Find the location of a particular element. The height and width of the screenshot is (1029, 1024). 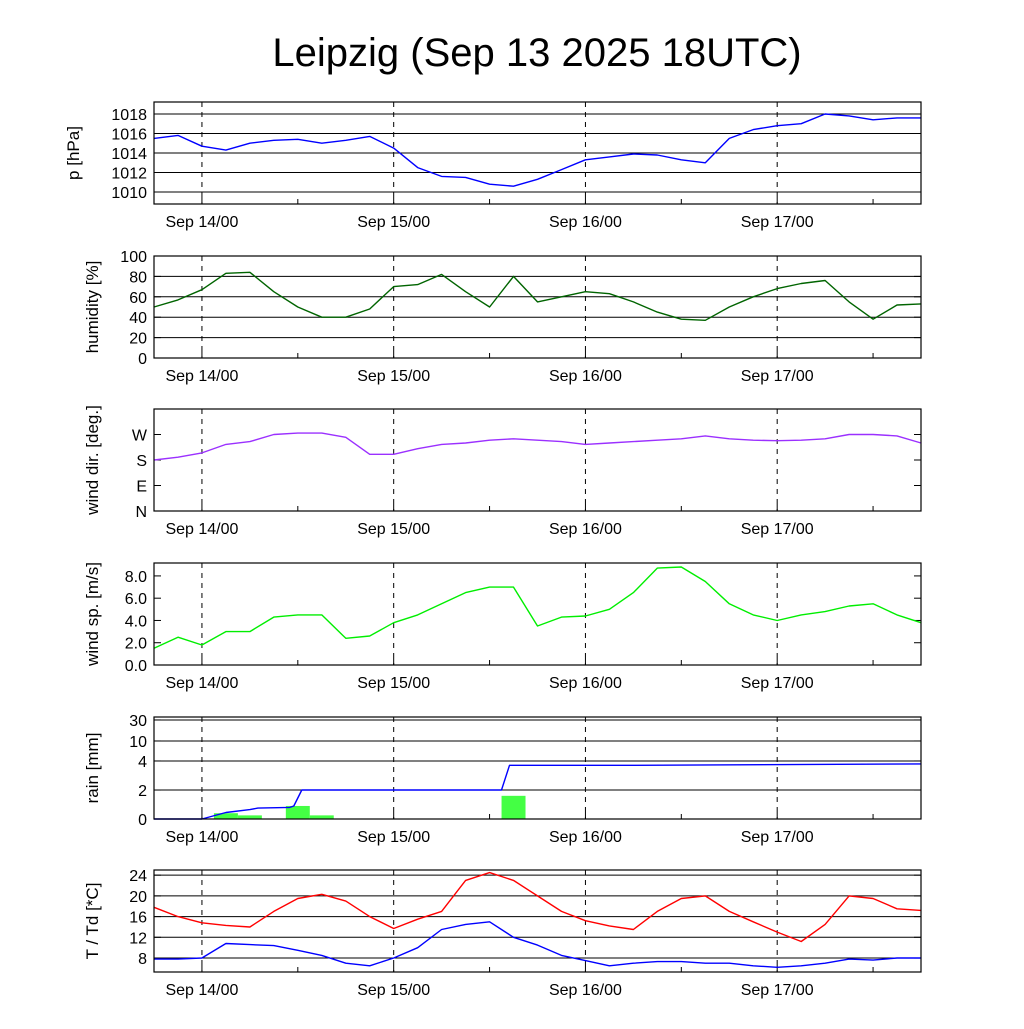

y-tick-label: 0.0 is located at coordinates (136, 666).